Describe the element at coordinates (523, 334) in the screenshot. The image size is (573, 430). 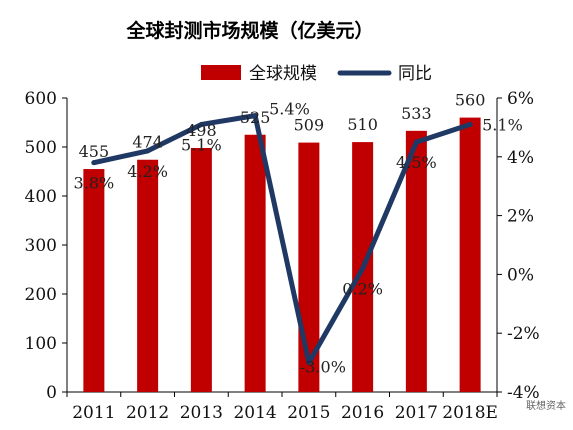
I see `right-axis-tick-label: -2%` at that location.